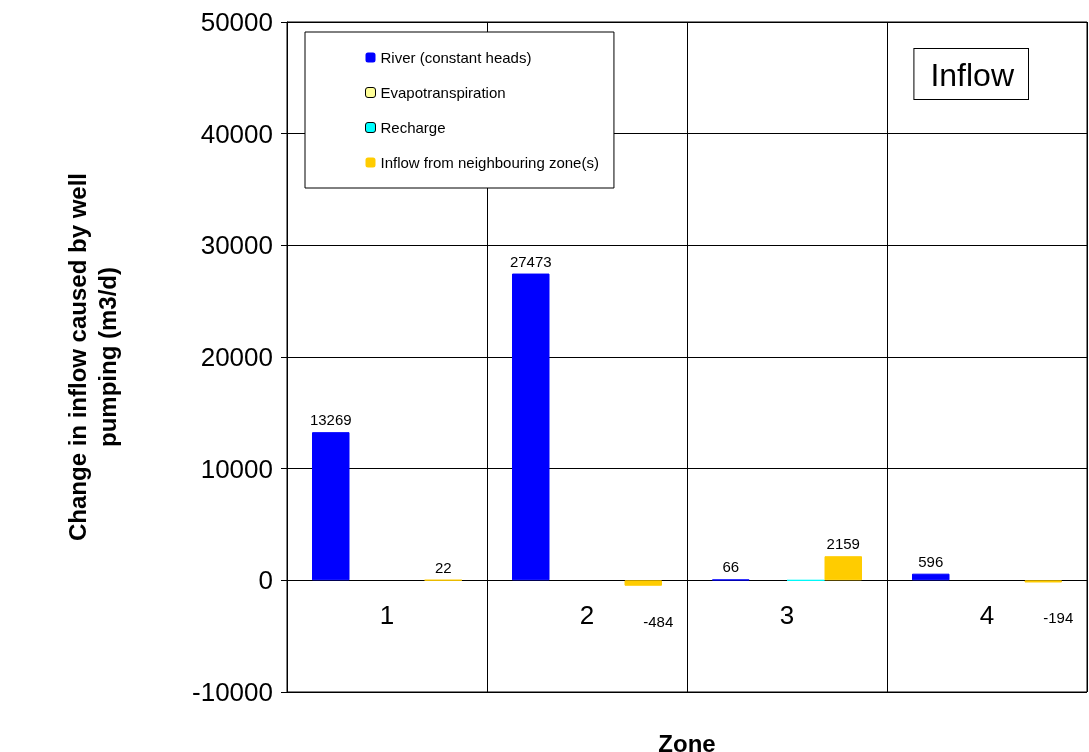 The width and height of the screenshot is (1089, 752). I want to click on data-label: -484, so click(658, 621).